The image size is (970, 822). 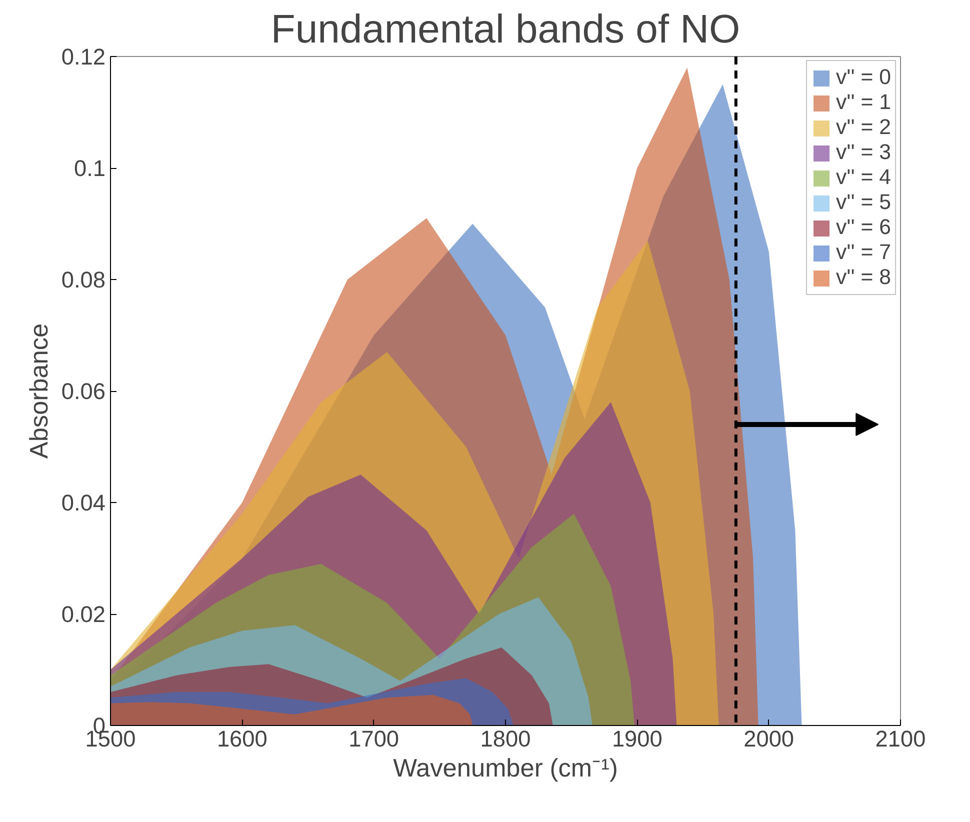 I want to click on legend-label: v'' = 5, so click(x=863, y=202).